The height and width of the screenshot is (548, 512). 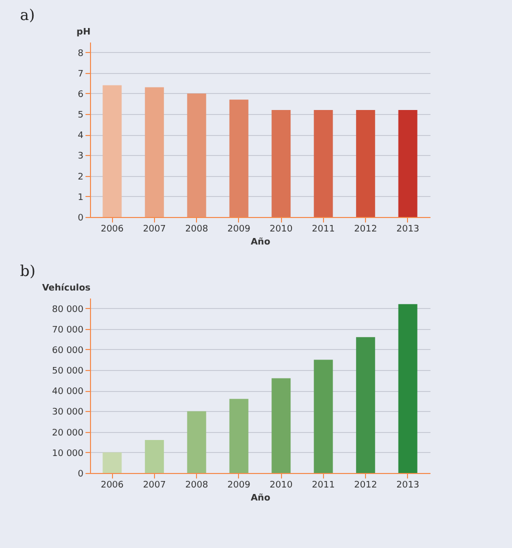 I want to click on y-tick-label: 7, so click(x=81, y=74).